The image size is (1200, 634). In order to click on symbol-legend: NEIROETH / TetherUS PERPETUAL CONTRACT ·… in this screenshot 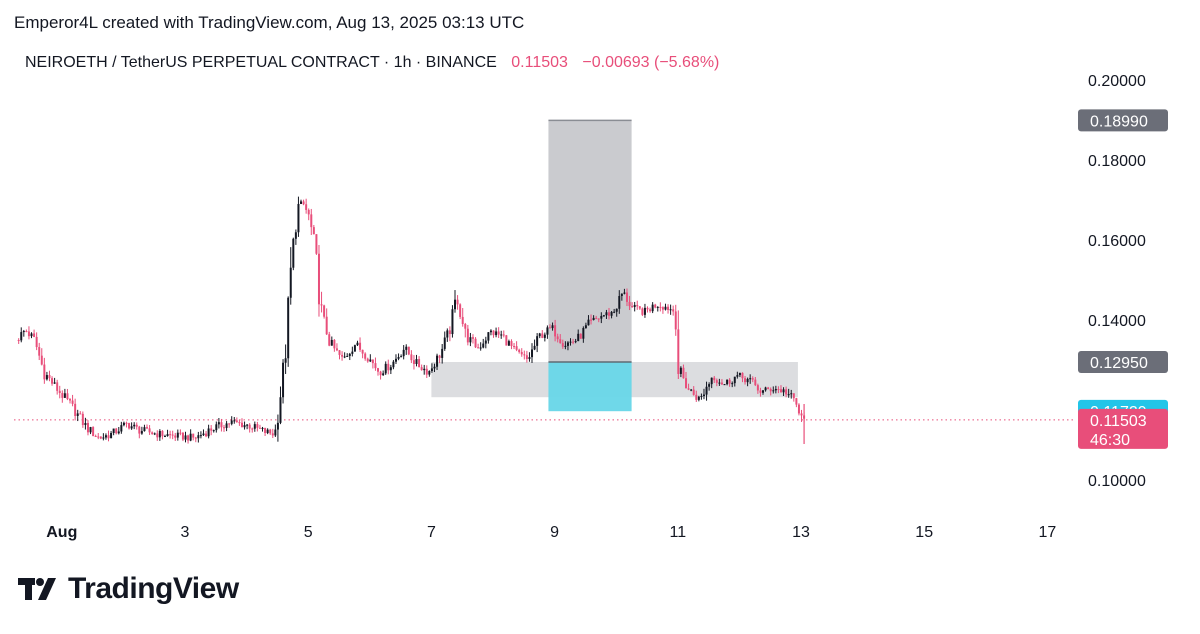, I will do `click(372, 63)`.